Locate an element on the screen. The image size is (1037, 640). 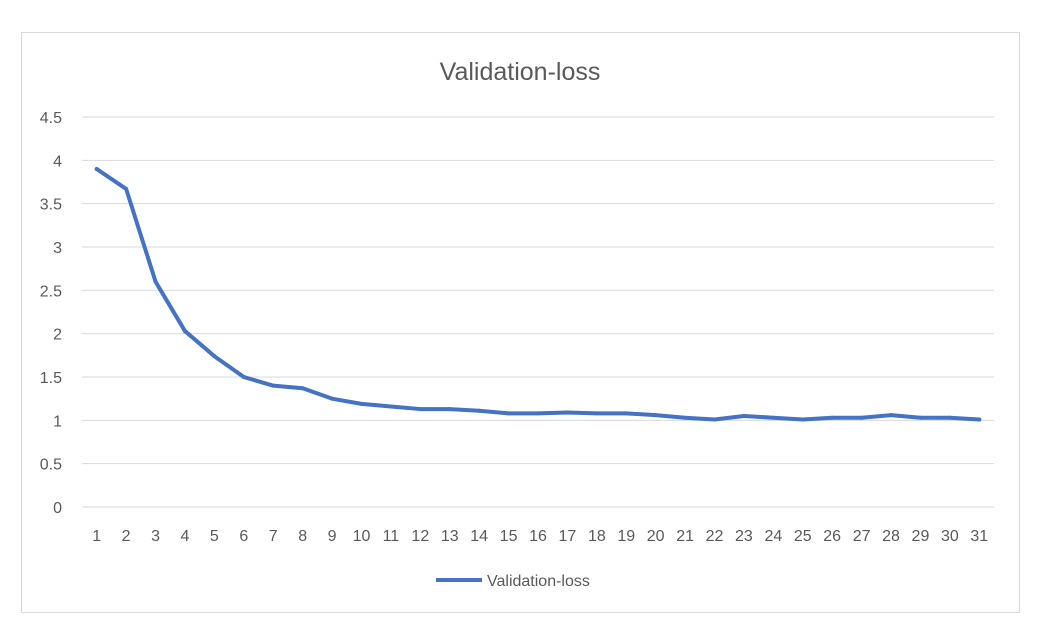
x-tick-label: 14 is located at coordinates (479, 536).